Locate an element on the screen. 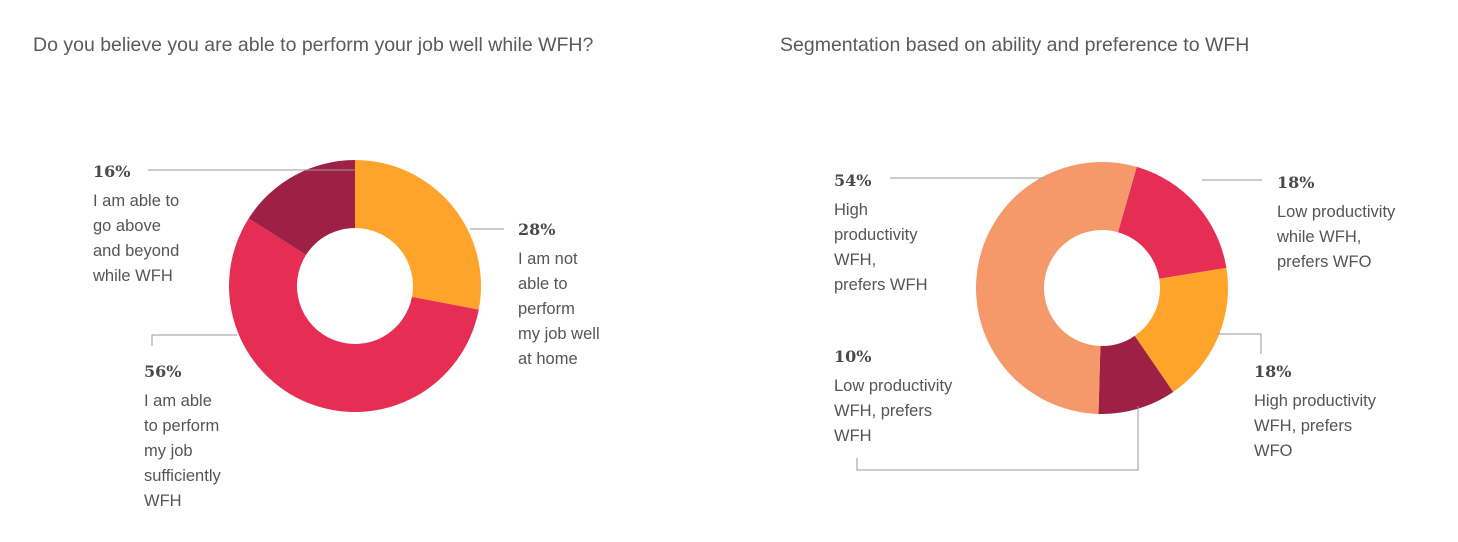 This screenshot has width=1458, height=542. chart2-label-10: 10% Low productivity WFH, prefers WFH is located at coordinates (919, 397).